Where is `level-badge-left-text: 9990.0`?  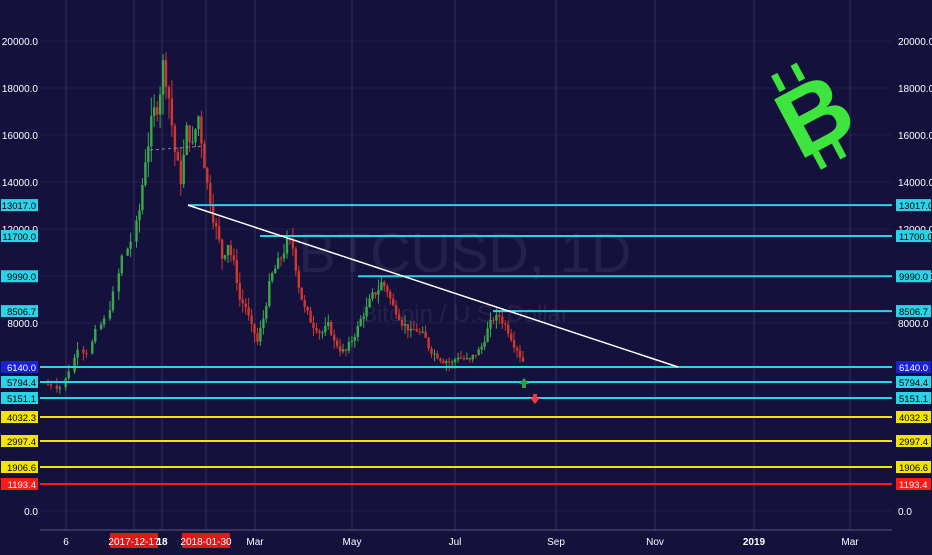 level-badge-left-text: 9990.0 is located at coordinates (21, 277).